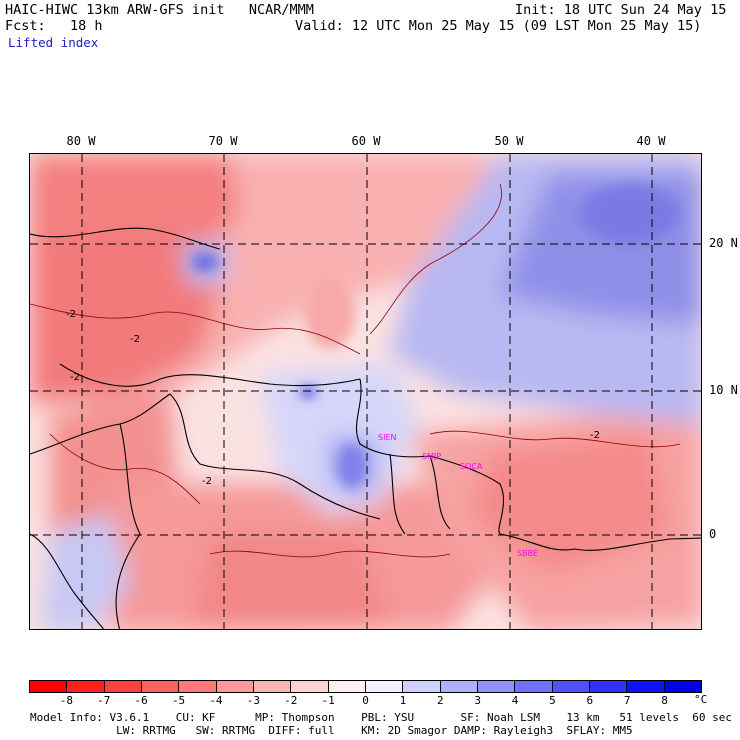  Describe the element at coordinates (216, 700) in the screenshot. I see `colorbar-tick-label: -4` at that location.